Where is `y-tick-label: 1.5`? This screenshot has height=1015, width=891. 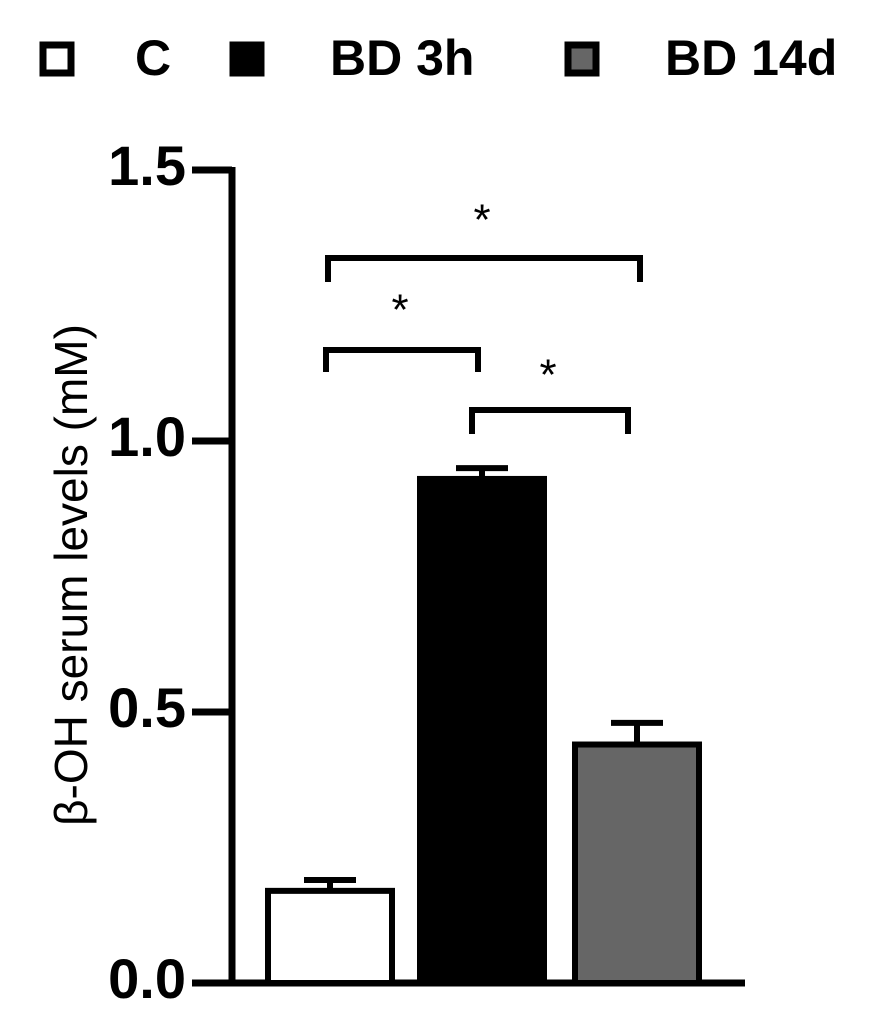
y-tick-label: 1.5 is located at coordinates (147, 165).